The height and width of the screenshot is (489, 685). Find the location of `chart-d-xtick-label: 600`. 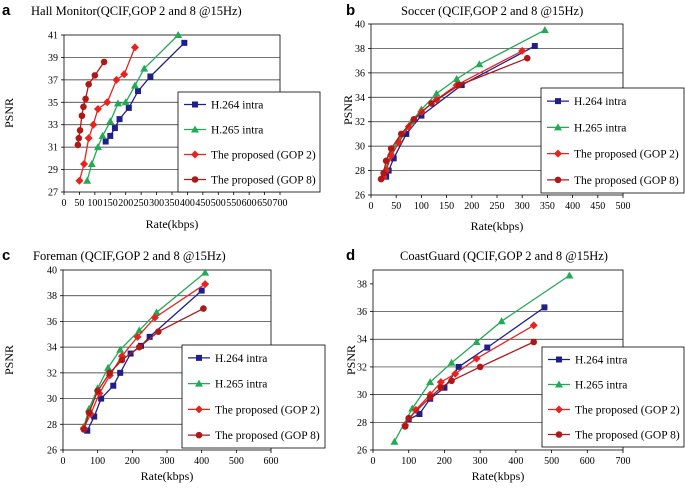

chart-d-xtick-label: 600 is located at coordinates (587, 461).